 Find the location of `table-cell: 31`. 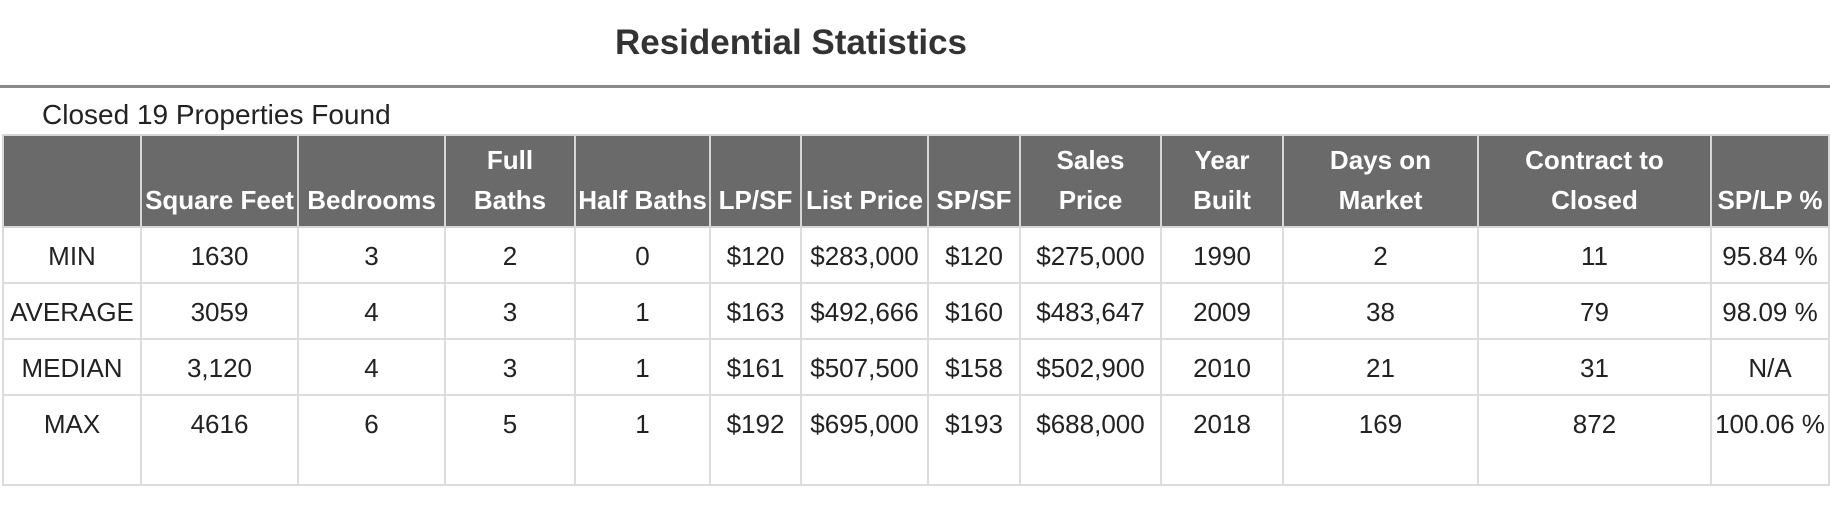

table-cell: 31 is located at coordinates (1594, 367).